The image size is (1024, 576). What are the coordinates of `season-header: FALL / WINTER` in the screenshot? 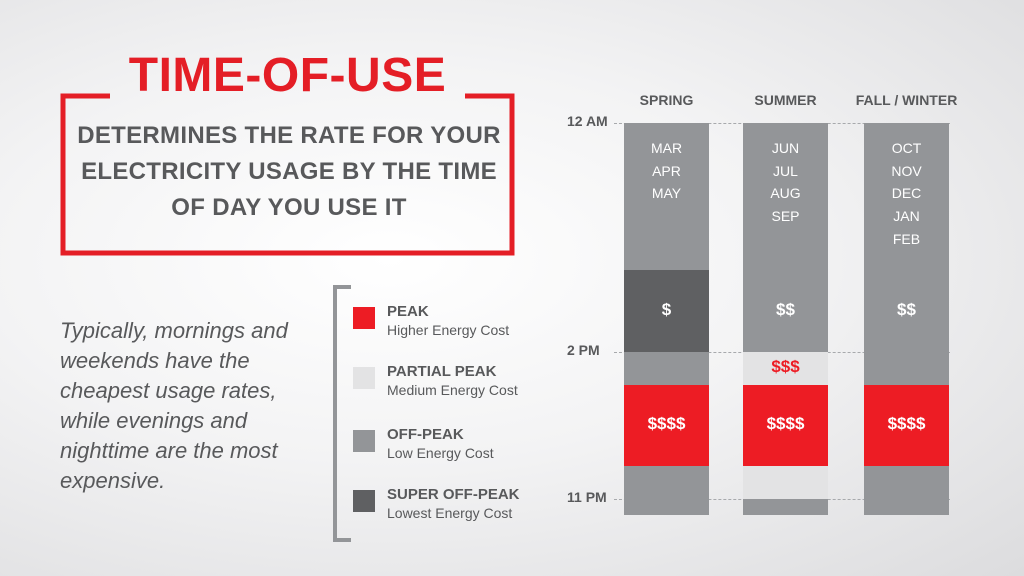 It's located at (906, 100).